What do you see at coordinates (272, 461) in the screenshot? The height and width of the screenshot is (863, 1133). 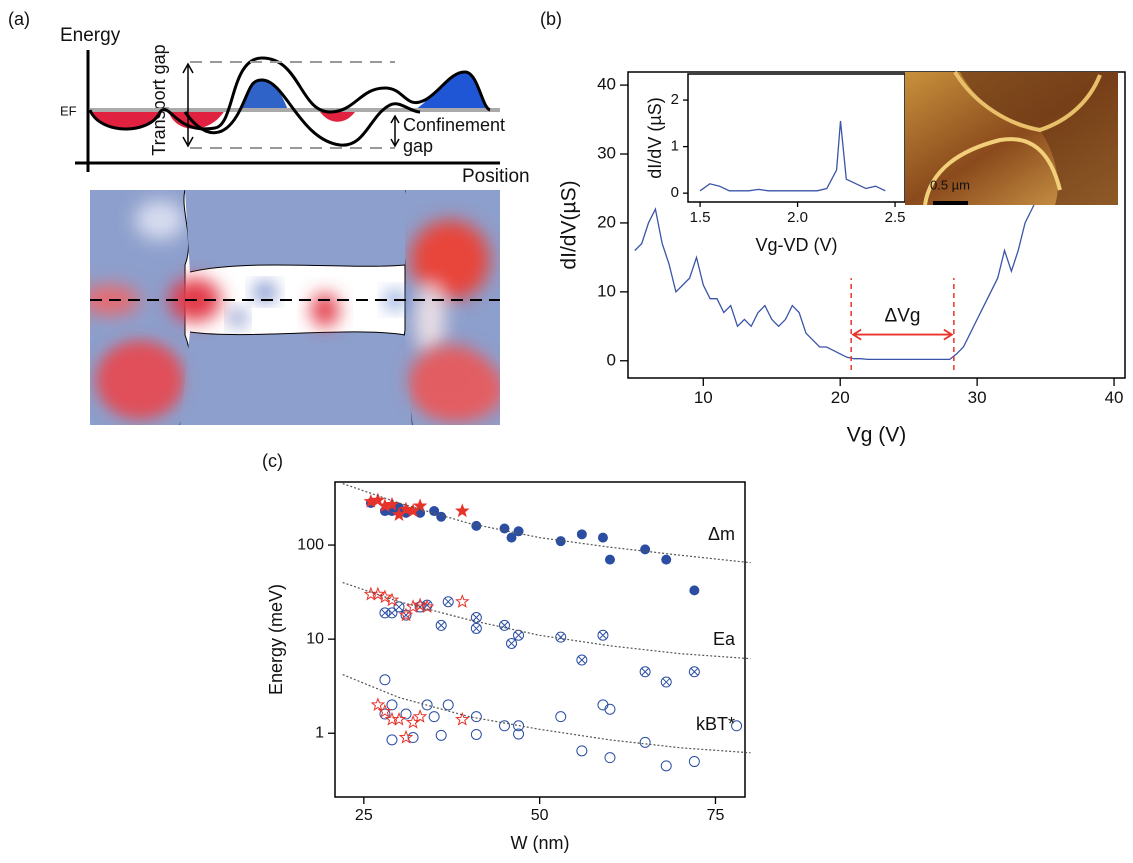 I see `panel-label: (c)` at bounding box center [272, 461].